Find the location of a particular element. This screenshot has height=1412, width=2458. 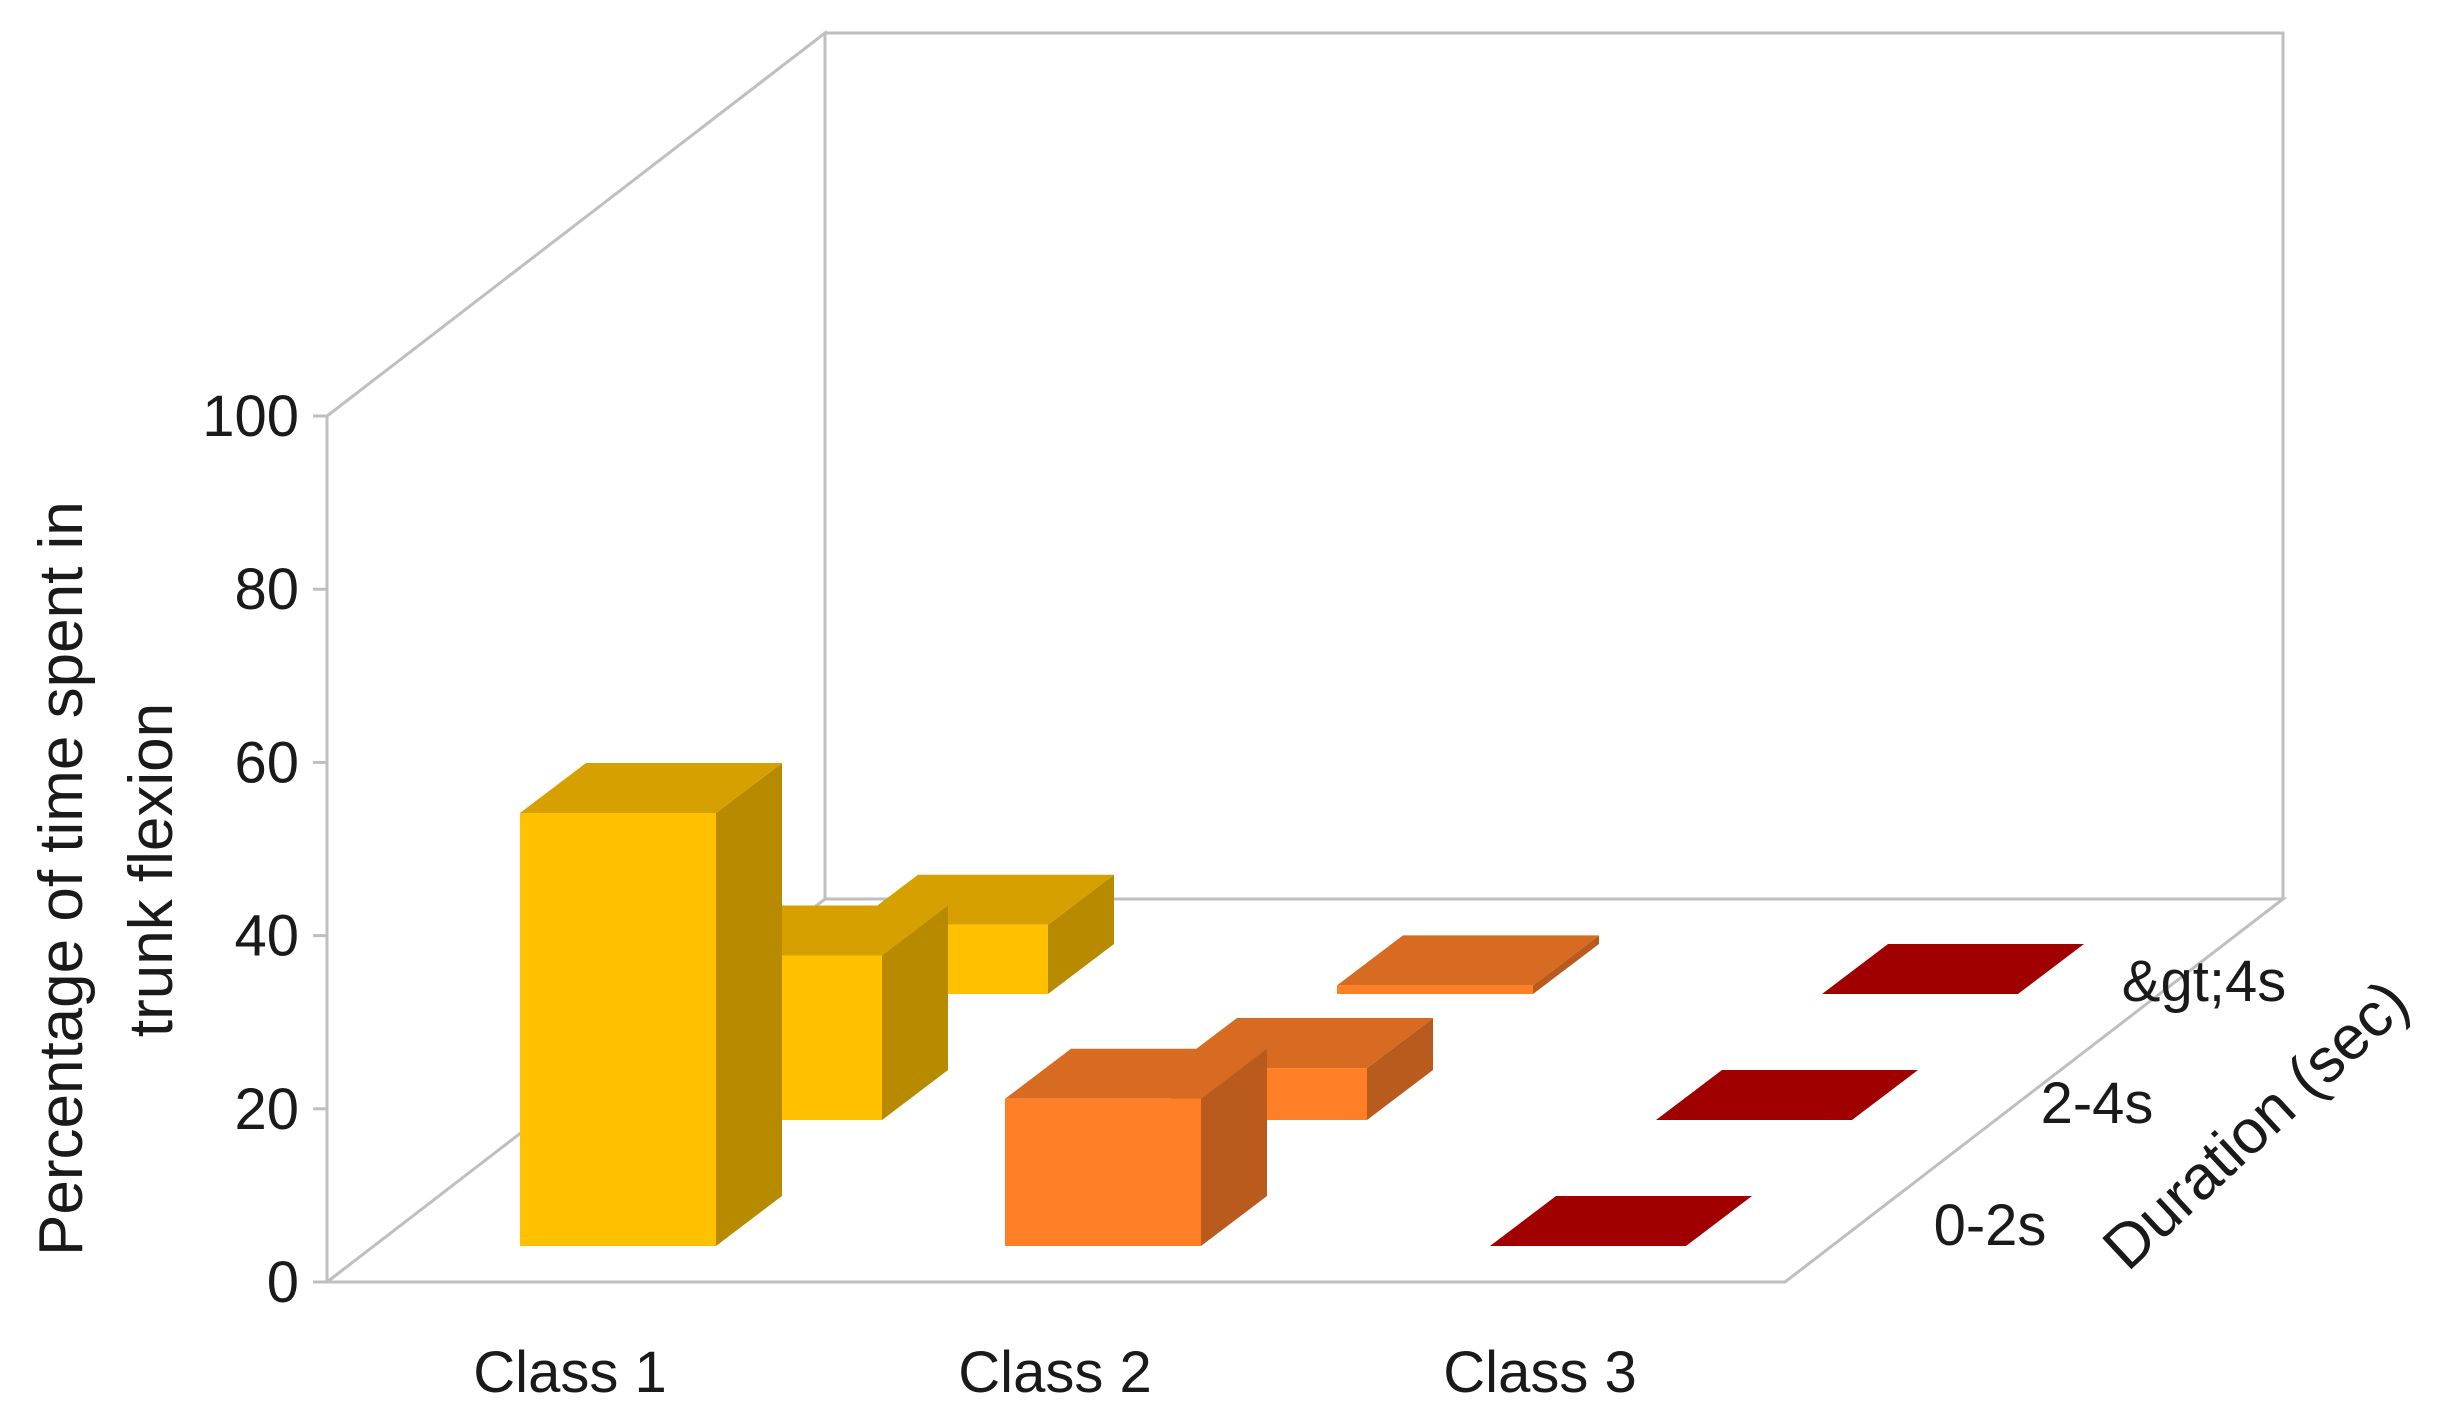

y-axis-title-line-2: trunk flexion is located at coordinates (151, 870).